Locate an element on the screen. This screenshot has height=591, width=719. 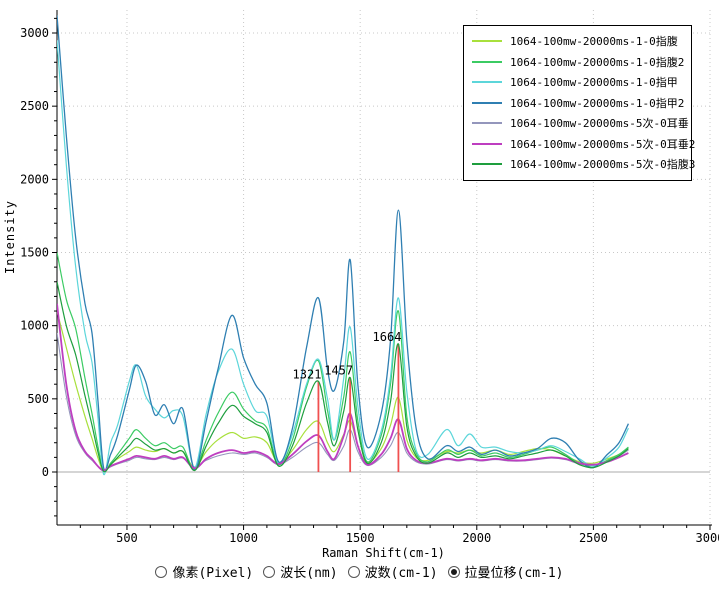
radio-option-3: 波数(cm-1) is located at coordinates (392, 571).